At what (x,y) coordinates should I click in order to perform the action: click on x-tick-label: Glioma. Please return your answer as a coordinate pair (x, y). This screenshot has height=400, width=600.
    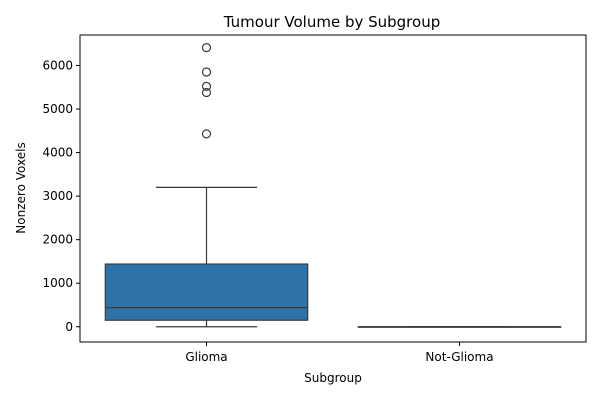
    Looking at the image, I should click on (206, 357).